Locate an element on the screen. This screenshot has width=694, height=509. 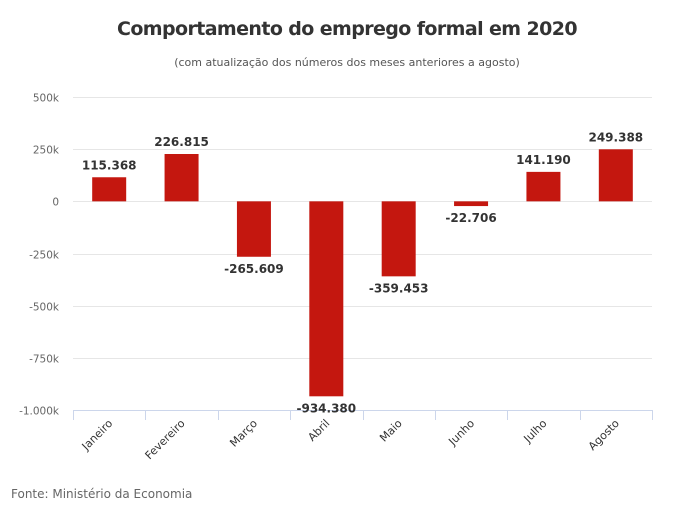
y-tick-label: -250k is located at coordinates (44, 256).